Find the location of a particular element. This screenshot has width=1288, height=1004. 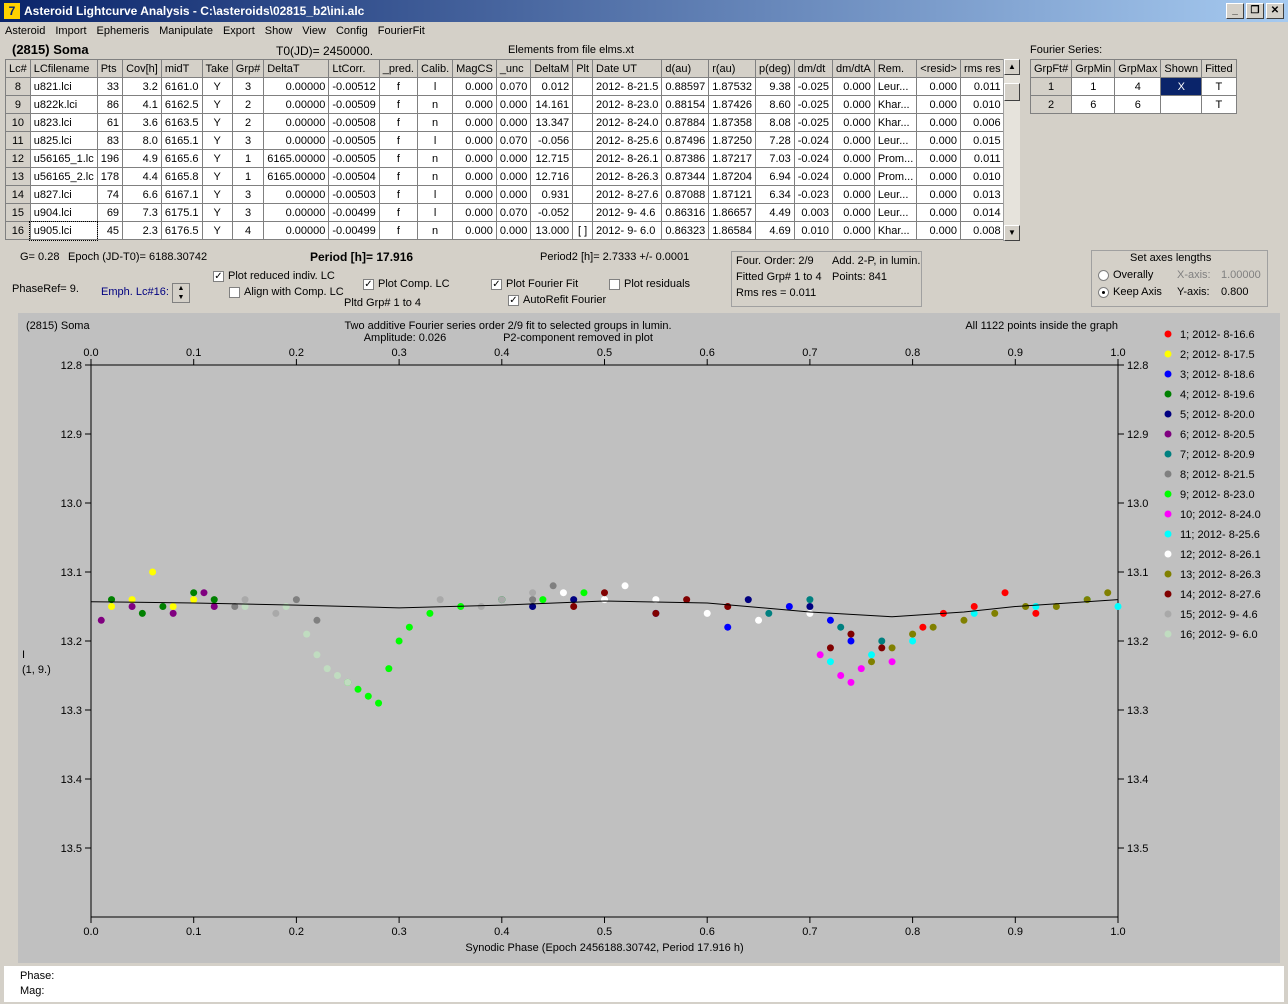

table-cell: 1.86657 is located at coordinates (732, 212).